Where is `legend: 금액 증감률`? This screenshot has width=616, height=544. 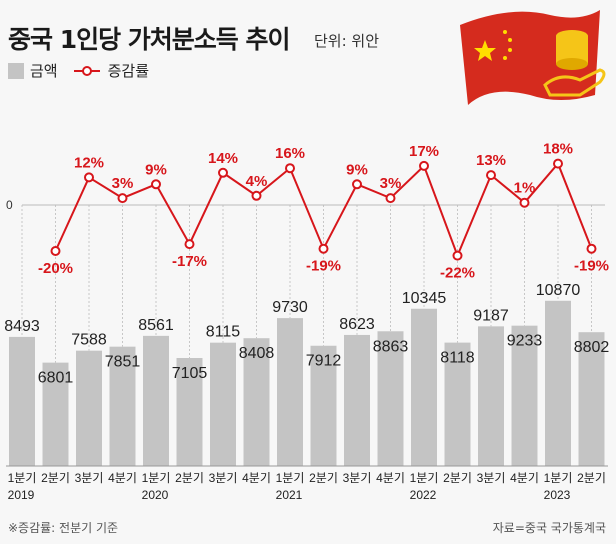
legend: 금액 증감률 is located at coordinates (78, 70).